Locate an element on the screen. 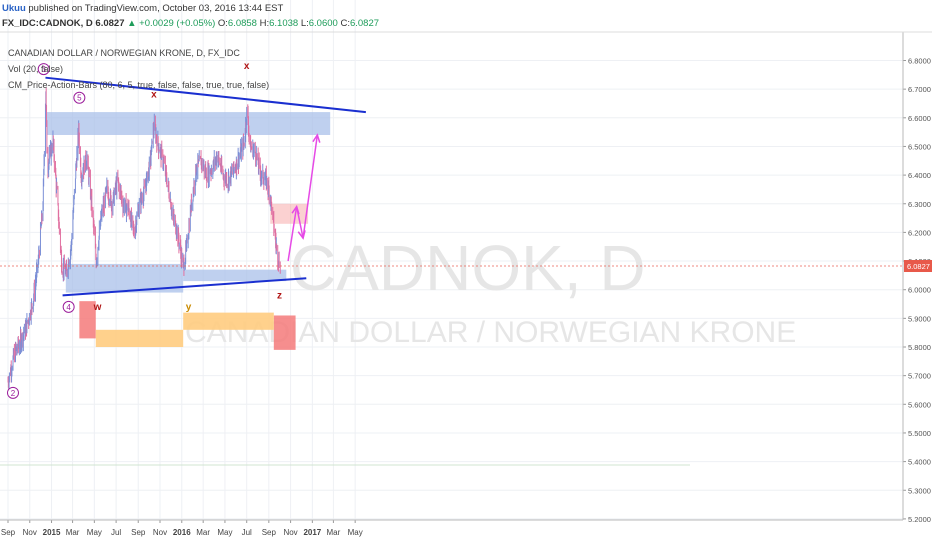 The width and height of the screenshot is (932, 550). x-tick-label: 2015 is located at coordinates (52, 532).